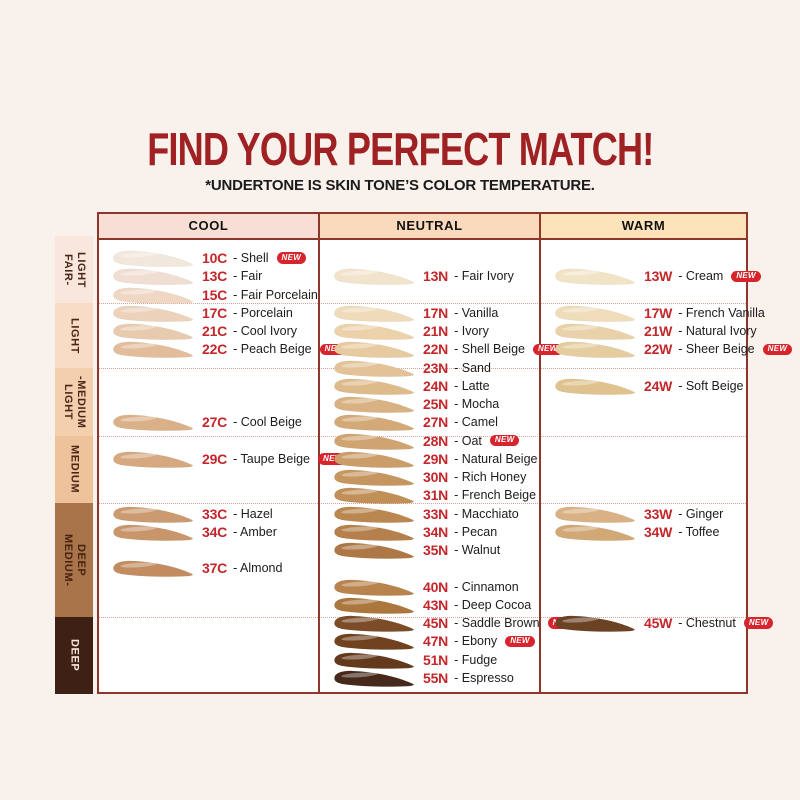 This screenshot has height=800, width=800. Describe the element at coordinates (248, 276) in the screenshot. I see `shade-name: - Fair` at that location.